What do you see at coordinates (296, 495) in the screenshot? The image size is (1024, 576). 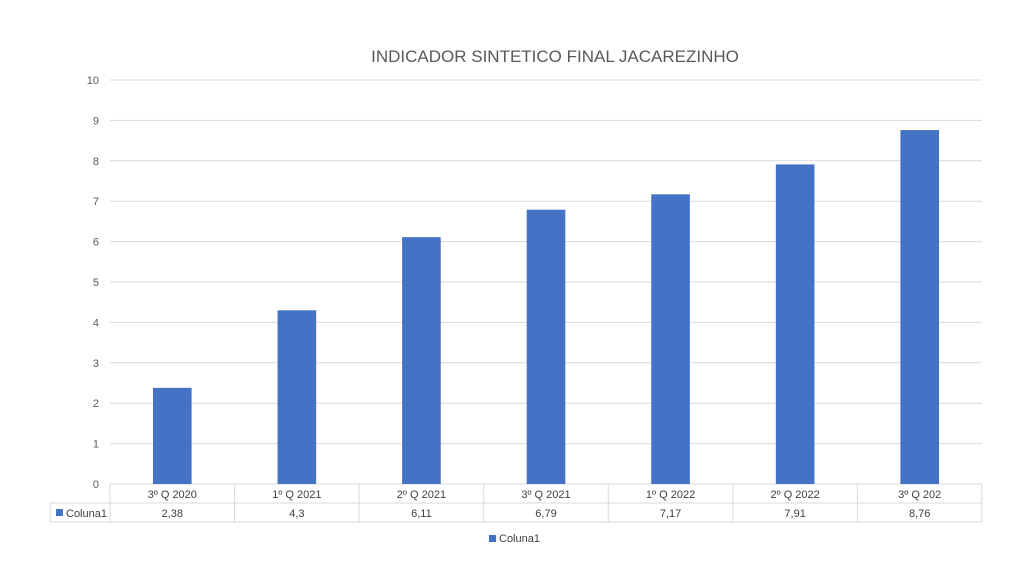 I see `category-label: 1º Q 2021` at bounding box center [296, 495].